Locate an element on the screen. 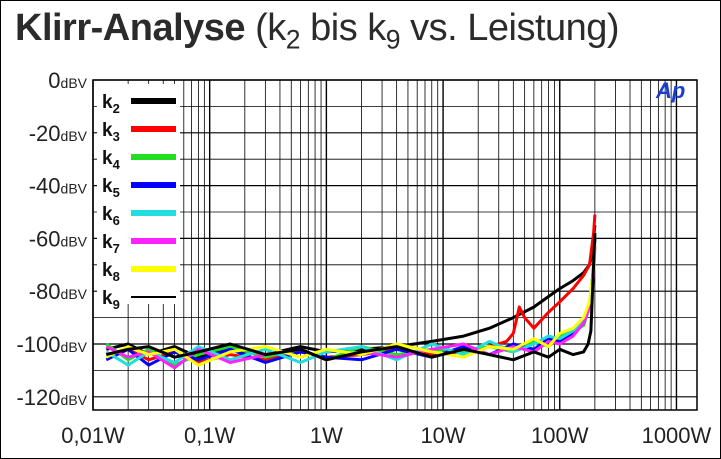  x-tick-label: 10W is located at coordinates (442, 435).